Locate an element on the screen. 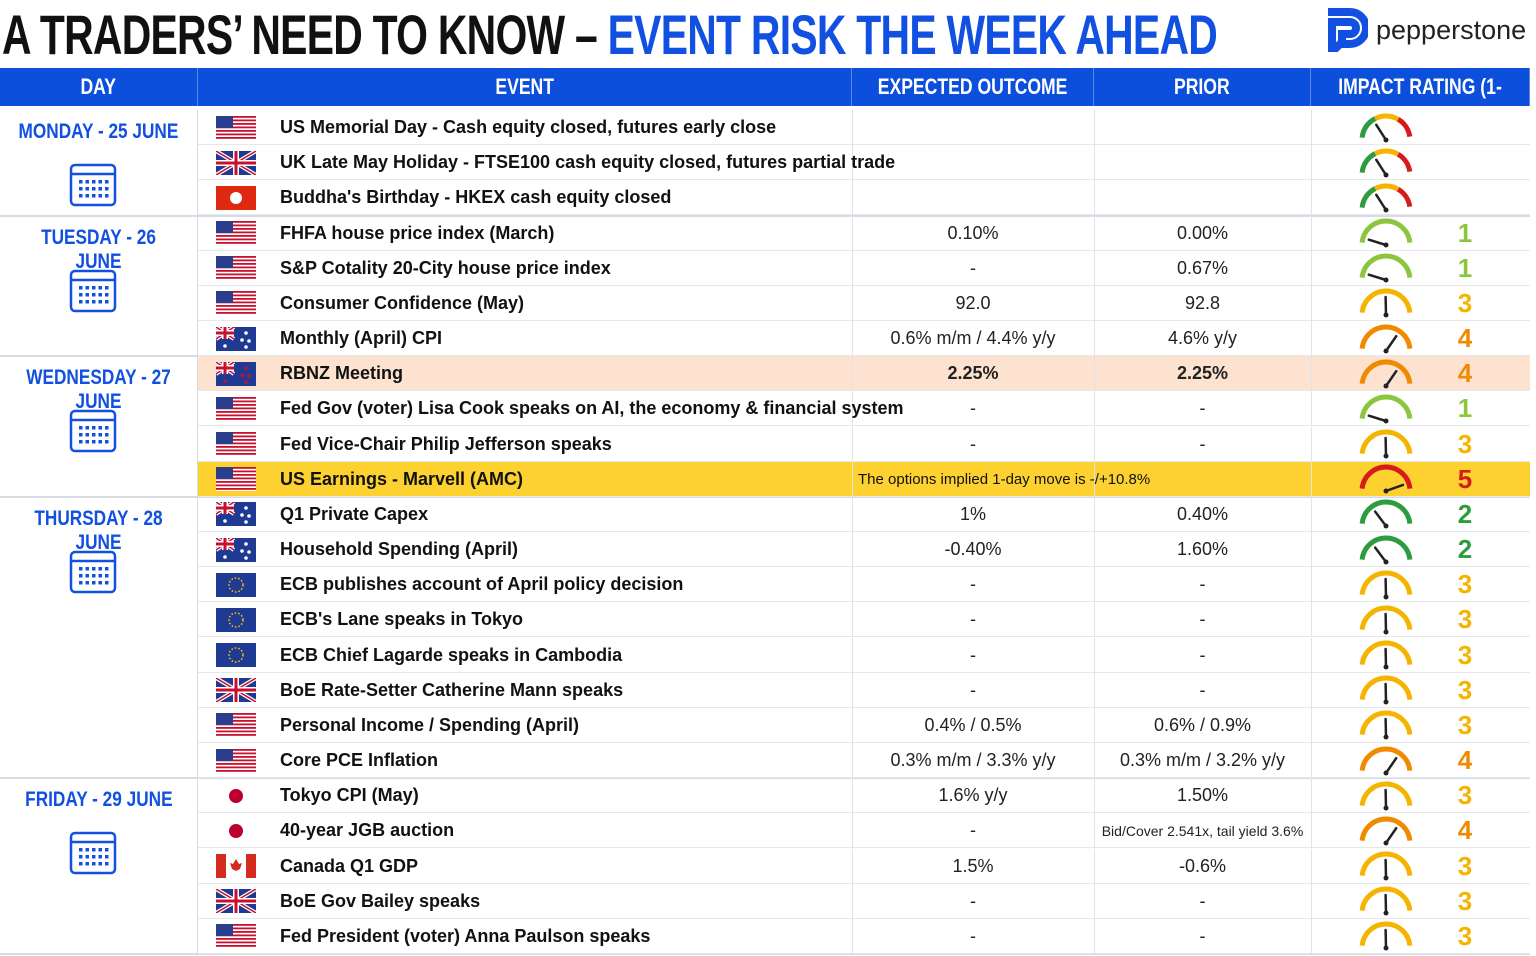  rating-value: 5 is located at coordinates (1465, 478).